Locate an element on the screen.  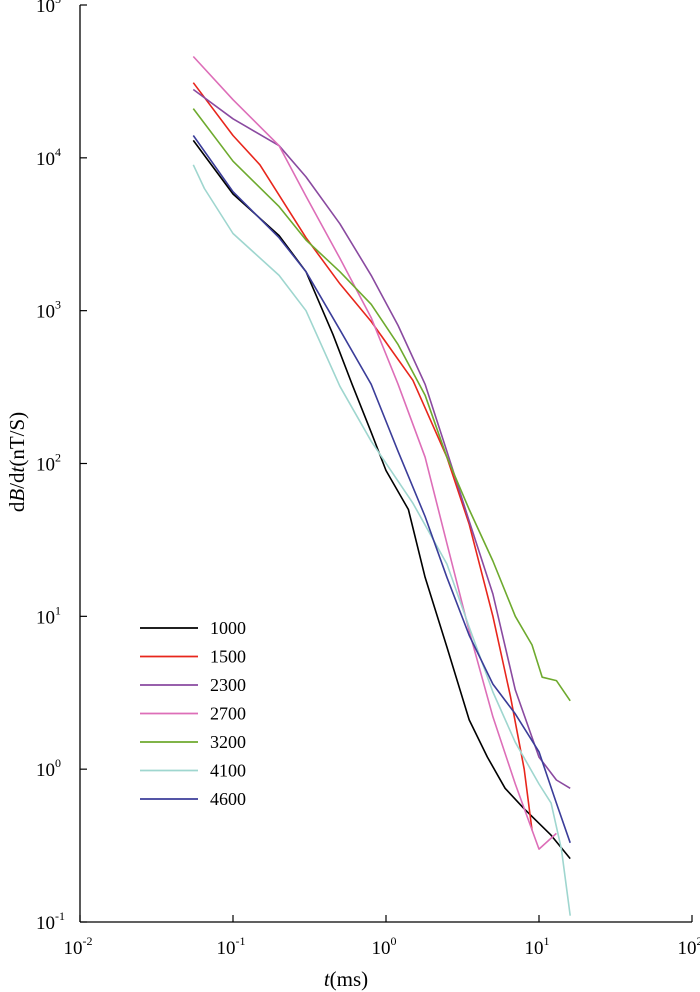
legend-label-2300: 2300 is located at coordinates (228, 685).